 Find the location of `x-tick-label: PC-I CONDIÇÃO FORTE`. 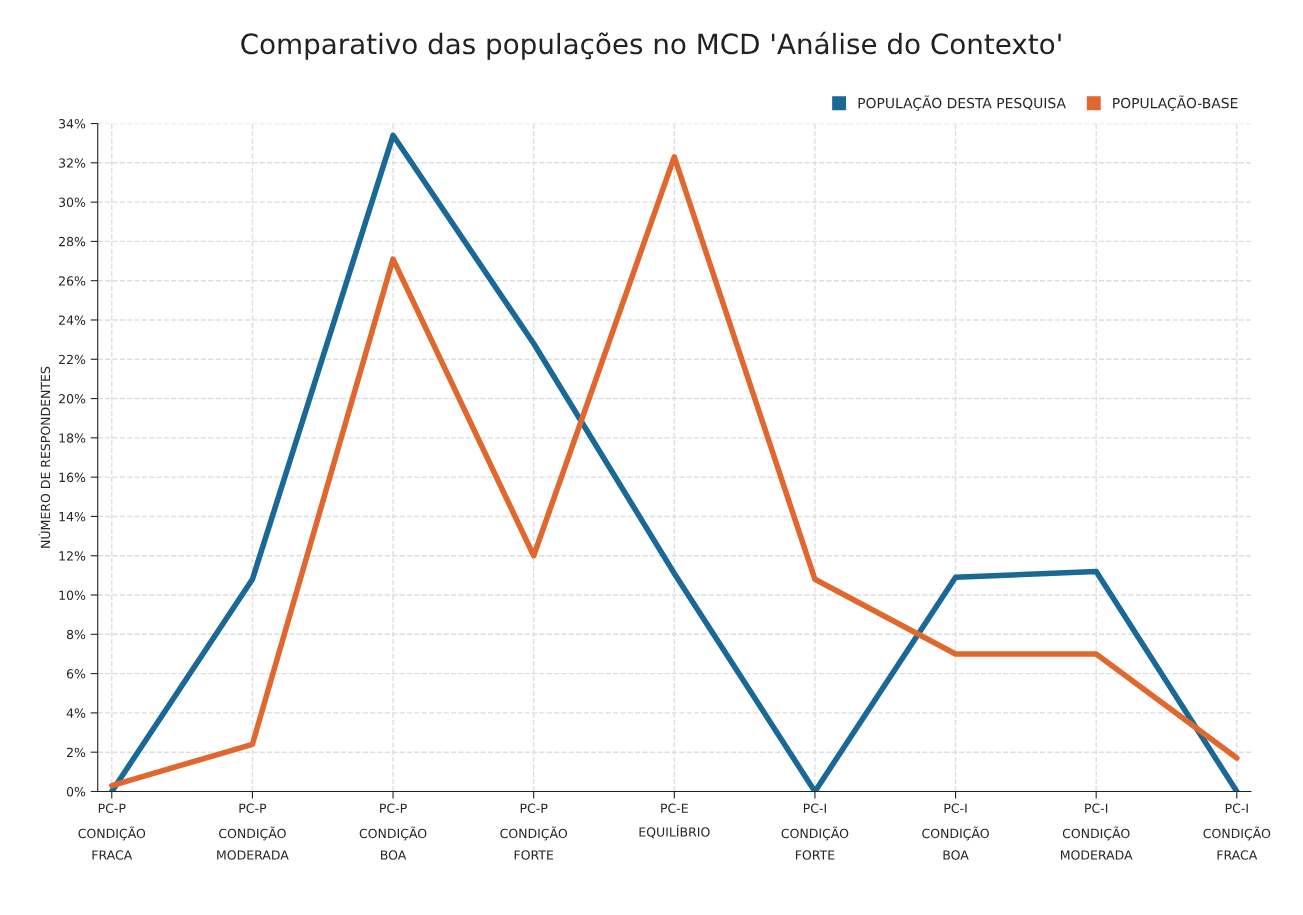

x-tick-label: PC-I CONDIÇÃO FORTE is located at coordinates (815, 831).